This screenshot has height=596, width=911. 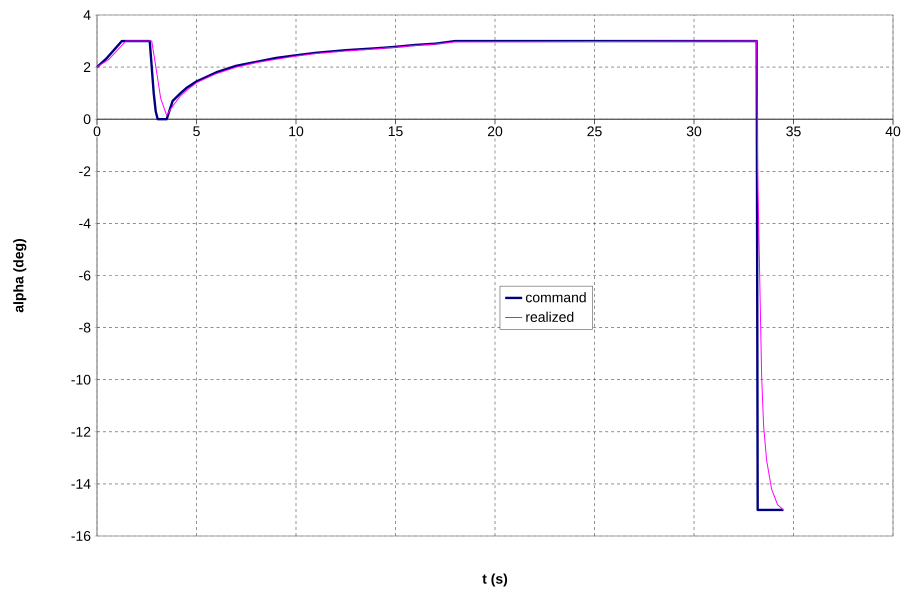 What do you see at coordinates (594, 131) in the screenshot?
I see `x-tick-label: 25` at bounding box center [594, 131].